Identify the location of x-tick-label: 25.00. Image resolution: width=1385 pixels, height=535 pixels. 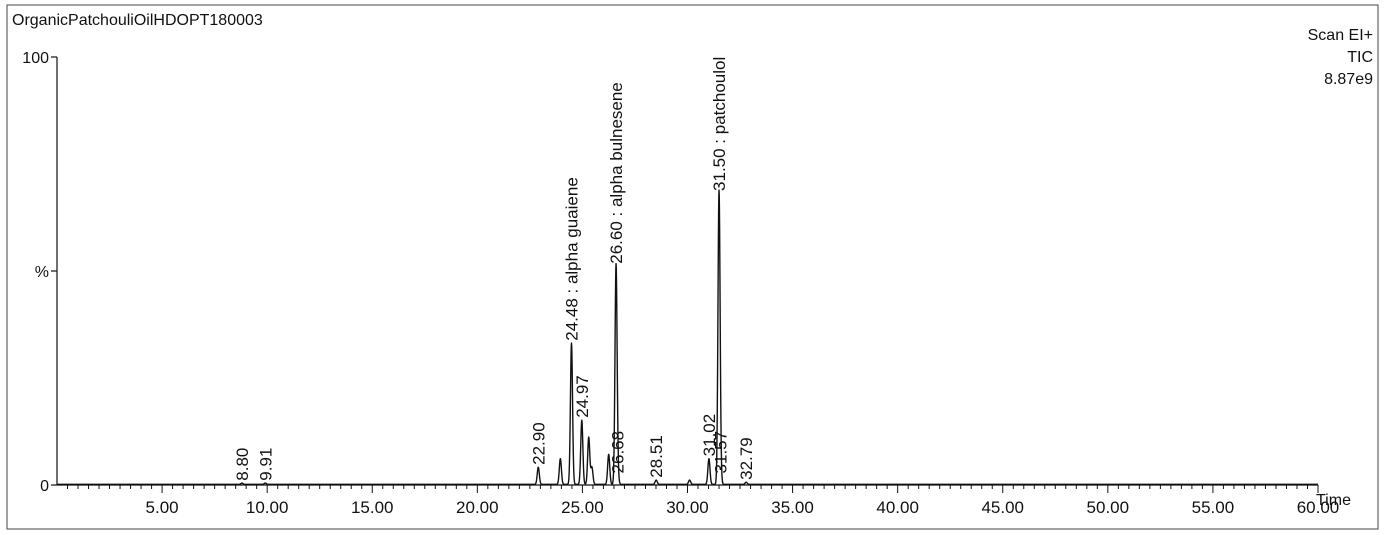
(582, 507).